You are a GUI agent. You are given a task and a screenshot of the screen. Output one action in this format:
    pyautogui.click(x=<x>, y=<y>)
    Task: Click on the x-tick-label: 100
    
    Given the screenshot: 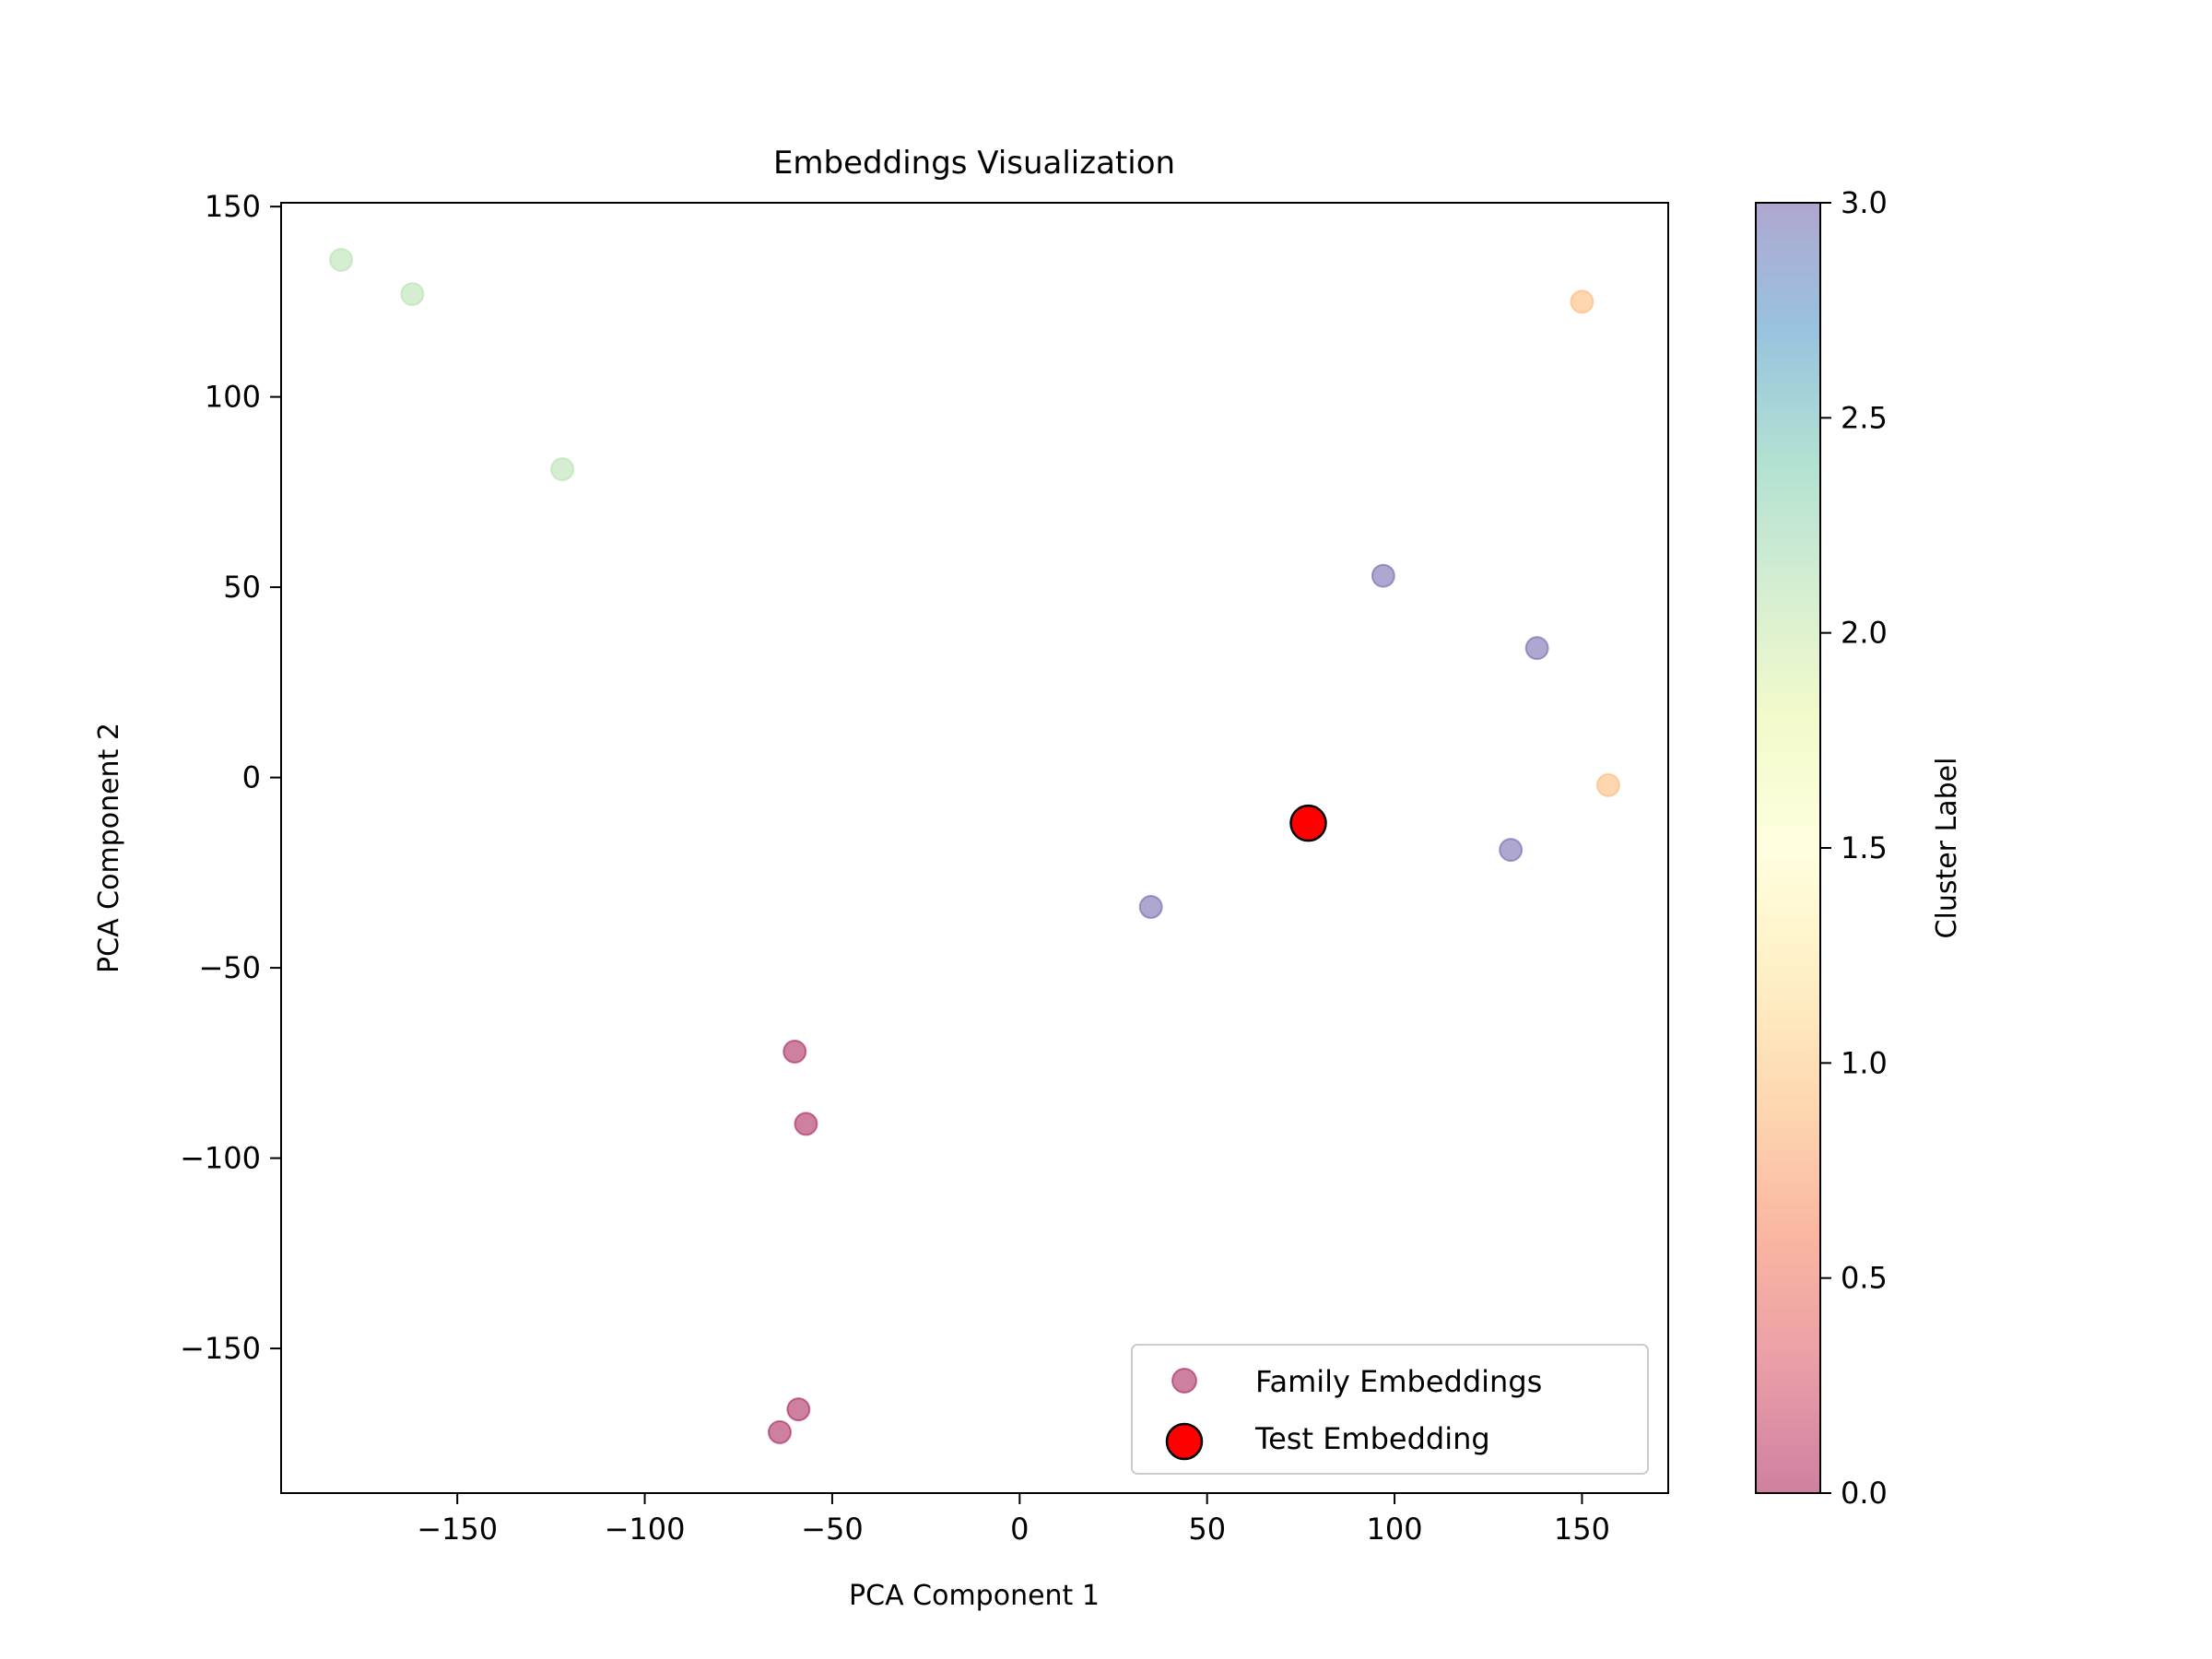 What is the action you would take?
    pyautogui.click(x=1395, y=1529)
    